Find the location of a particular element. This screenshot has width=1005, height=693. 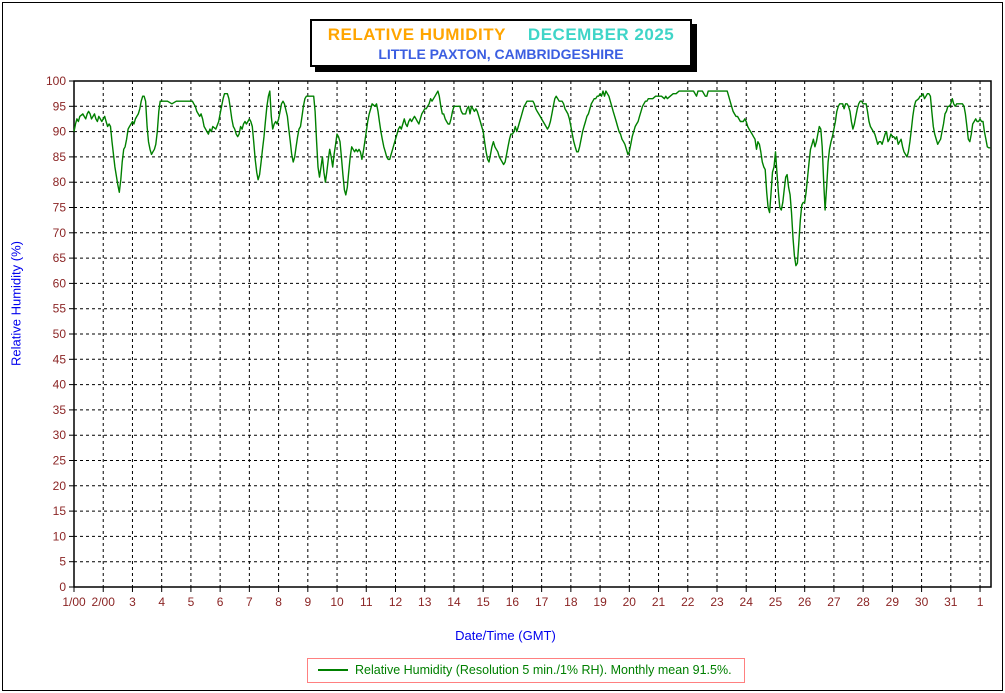

y-tick-label: 50 is located at coordinates (60, 334).